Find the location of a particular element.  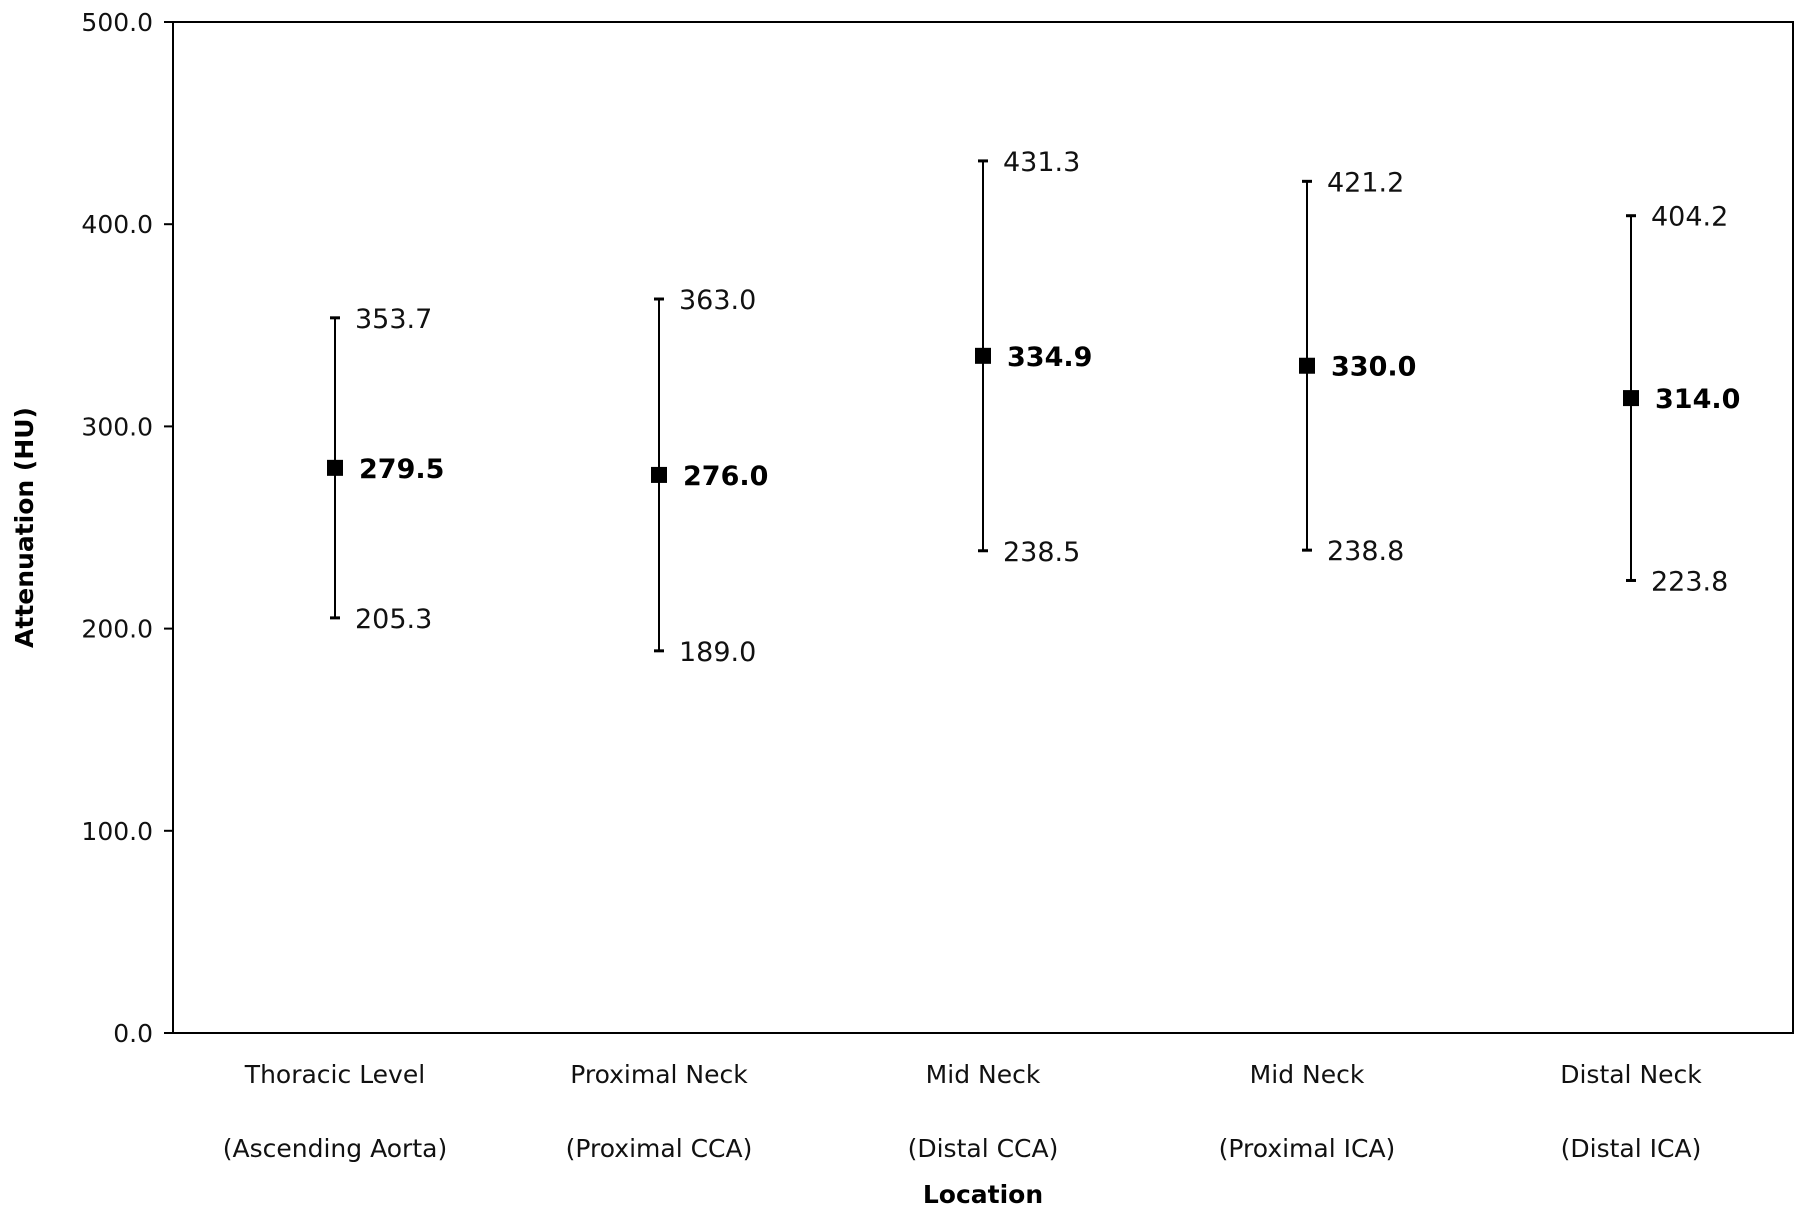

high-value-label: 353.7 is located at coordinates (393, 319).